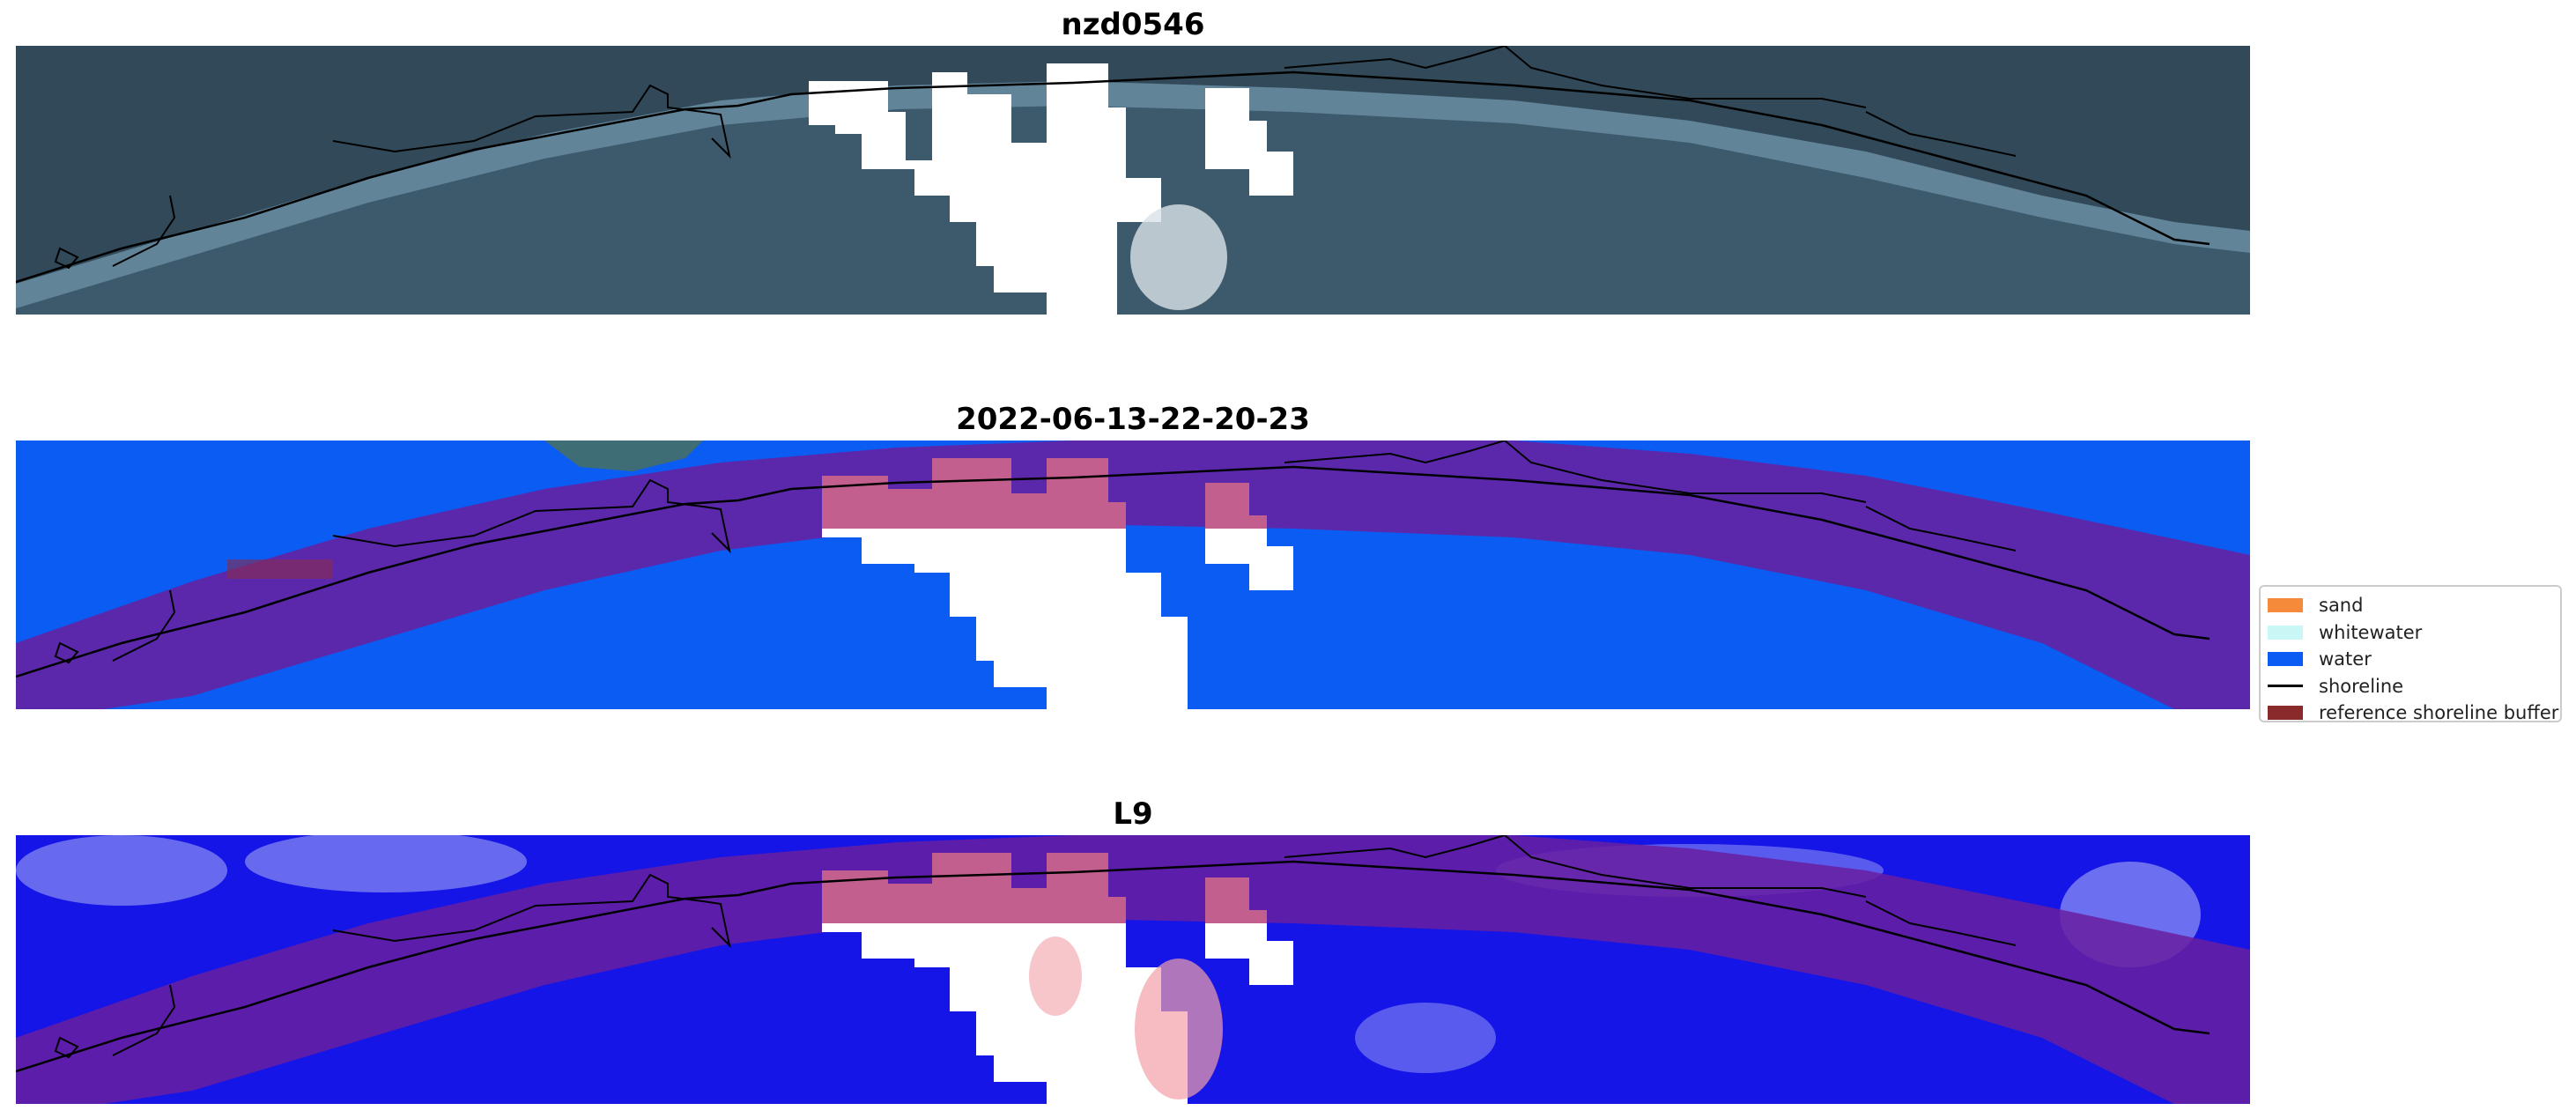  What do you see at coordinates (2371, 632) in the screenshot?
I see `legend-label-whitewater: whitewater` at bounding box center [2371, 632].